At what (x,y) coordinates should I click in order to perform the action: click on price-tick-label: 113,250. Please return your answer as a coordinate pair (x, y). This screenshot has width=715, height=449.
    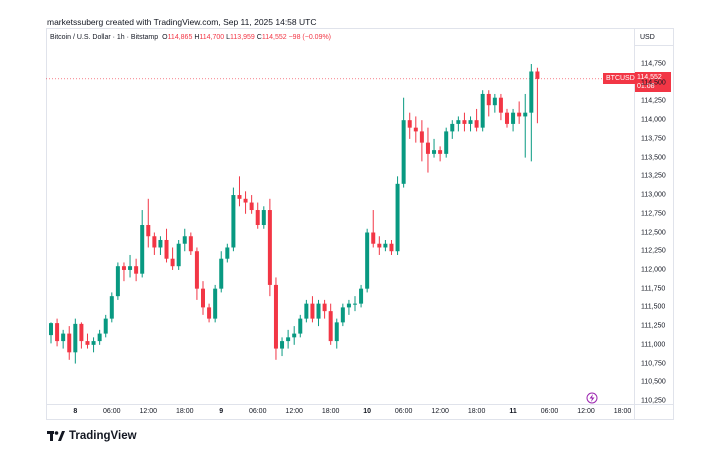
    Looking at the image, I should click on (653, 176).